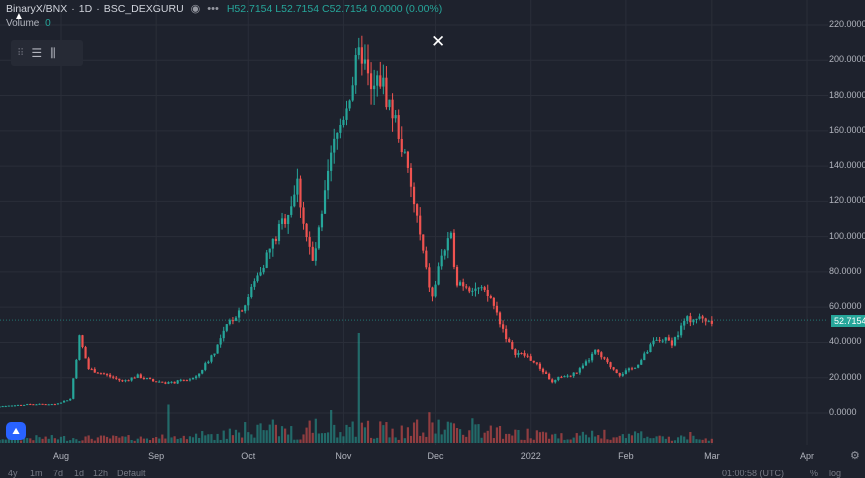 The image size is (865, 478). What do you see at coordinates (626, 456) in the screenshot?
I see `date-tick-label: Feb` at bounding box center [626, 456].